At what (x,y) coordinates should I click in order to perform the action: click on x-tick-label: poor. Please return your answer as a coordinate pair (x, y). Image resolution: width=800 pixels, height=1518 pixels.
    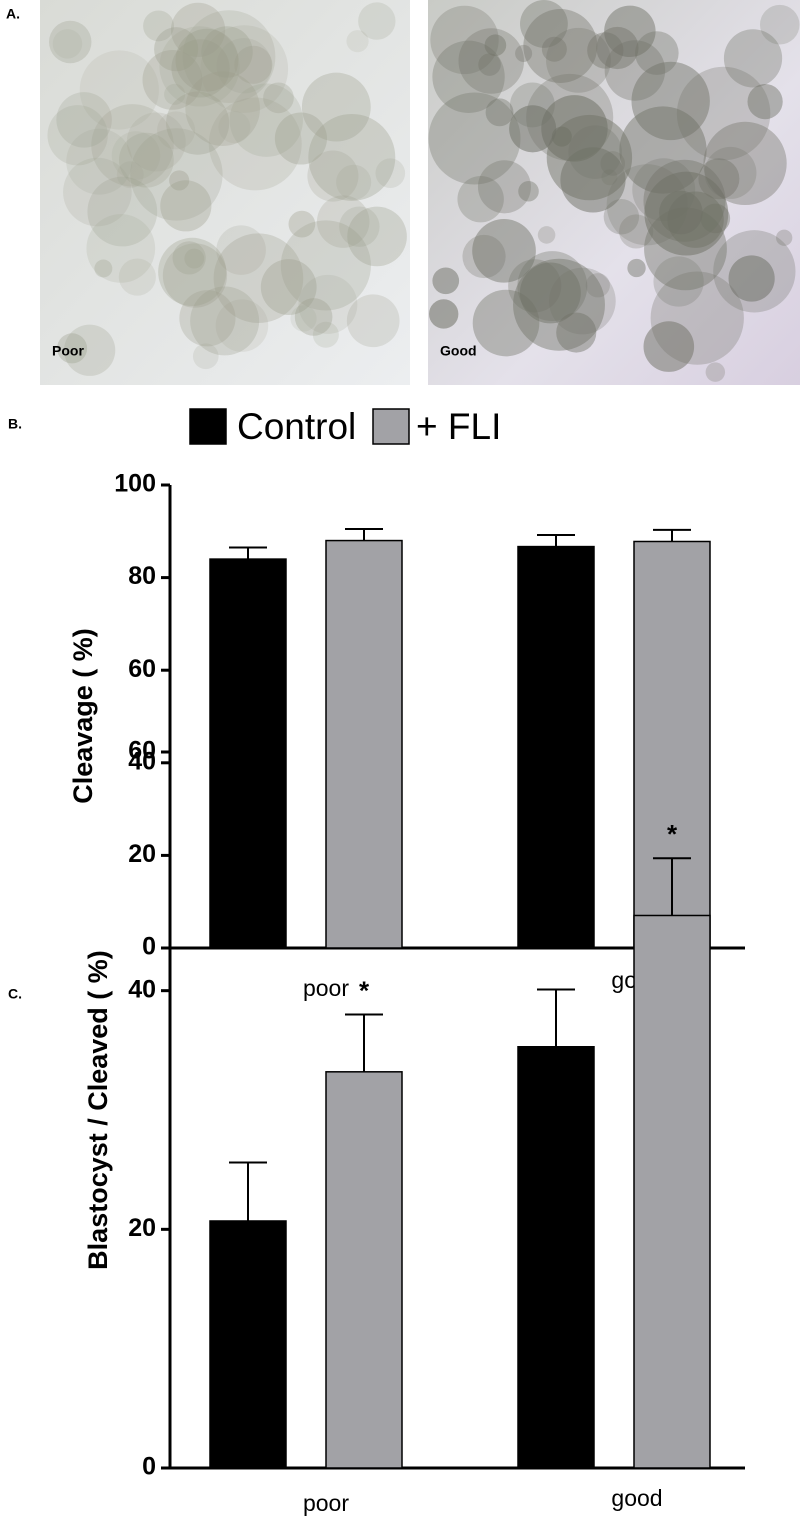
    Looking at the image, I should click on (326, 988).